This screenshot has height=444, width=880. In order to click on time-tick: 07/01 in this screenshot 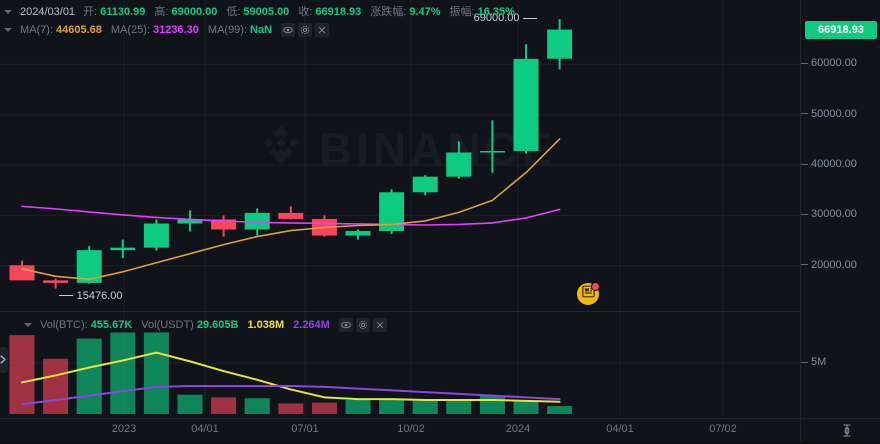, I will do `click(305, 429)`.